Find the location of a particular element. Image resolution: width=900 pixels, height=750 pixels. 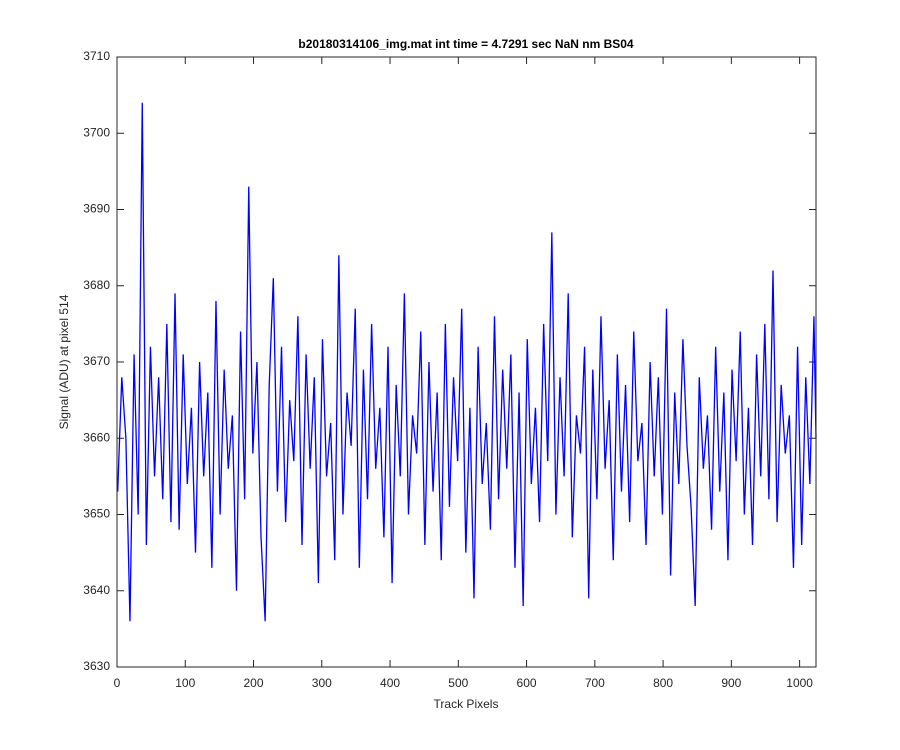

y-tick-label: 3660 is located at coordinates (96, 437).